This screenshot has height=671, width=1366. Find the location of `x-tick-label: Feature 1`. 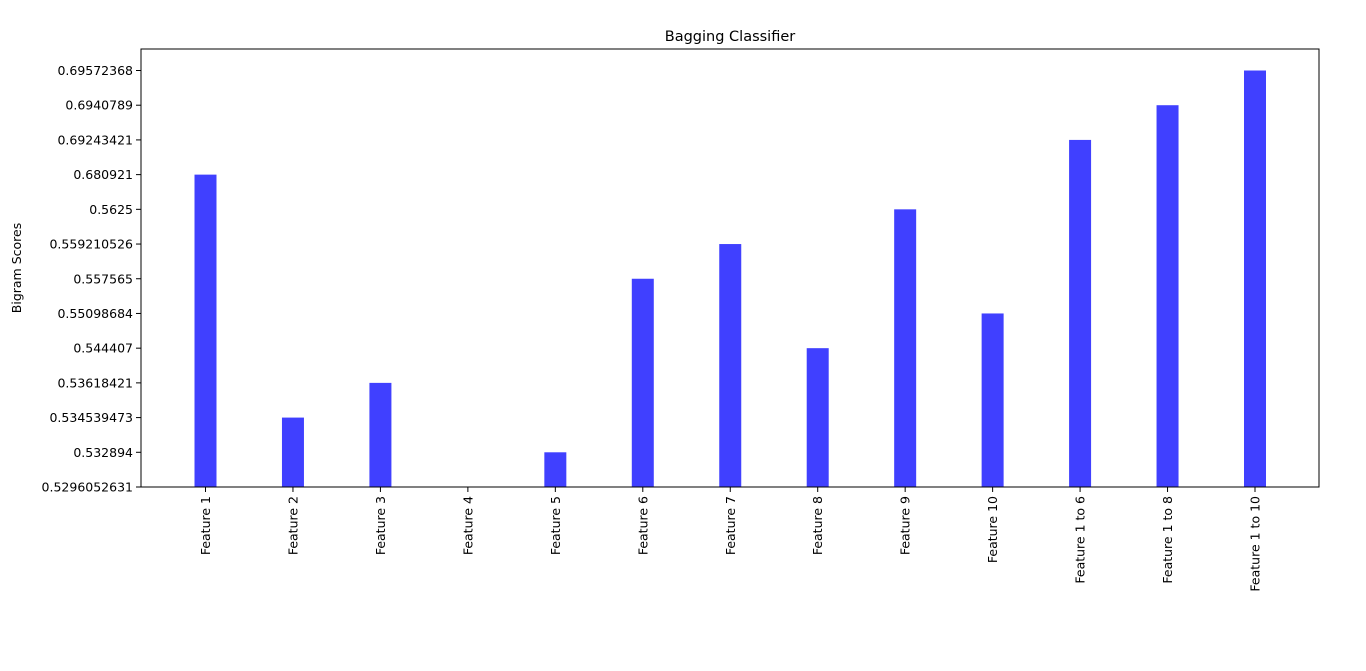

x-tick-label: Feature 1 is located at coordinates (205, 525).